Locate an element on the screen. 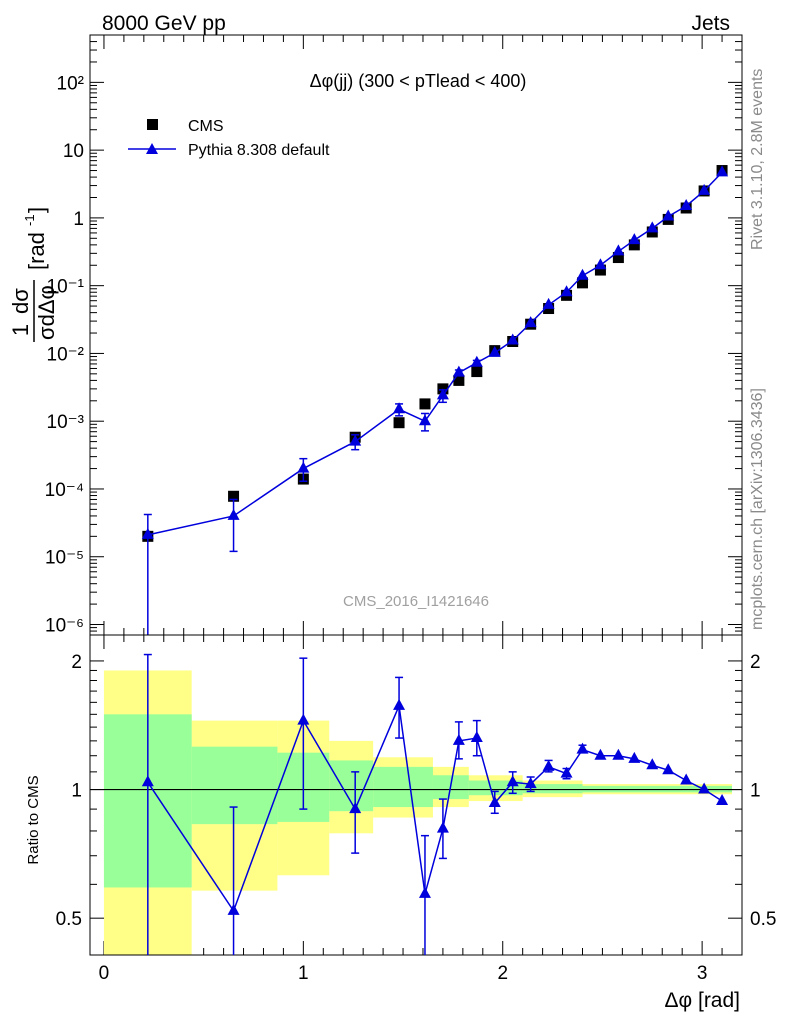 The width and height of the screenshot is (786, 1024). ratio-axis-label: Ratio to CMS is located at coordinates (33, 819).